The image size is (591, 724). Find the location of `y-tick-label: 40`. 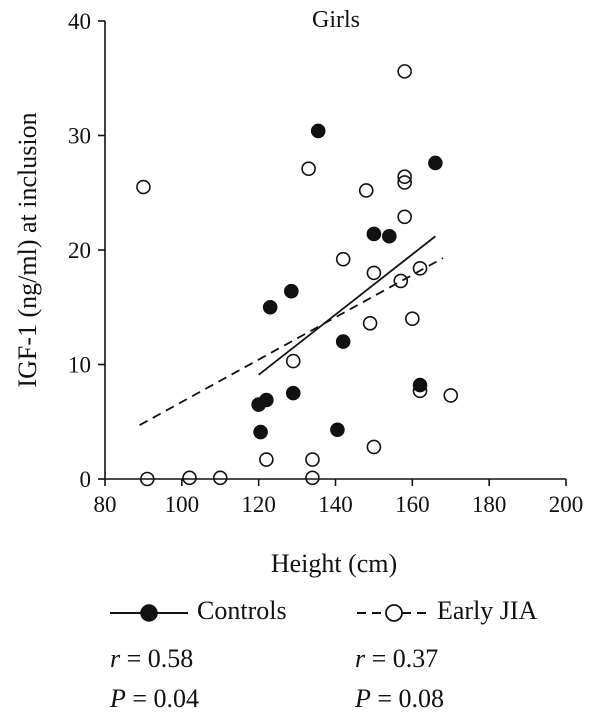

y-tick-label: 40 is located at coordinates (79, 21).